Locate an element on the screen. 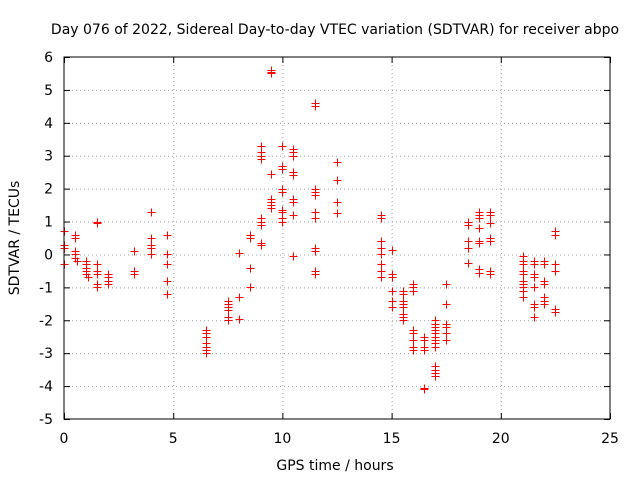 This screenshot has width=640, height=480. x-tick-label: 5 is located at coordinates (173, 439).